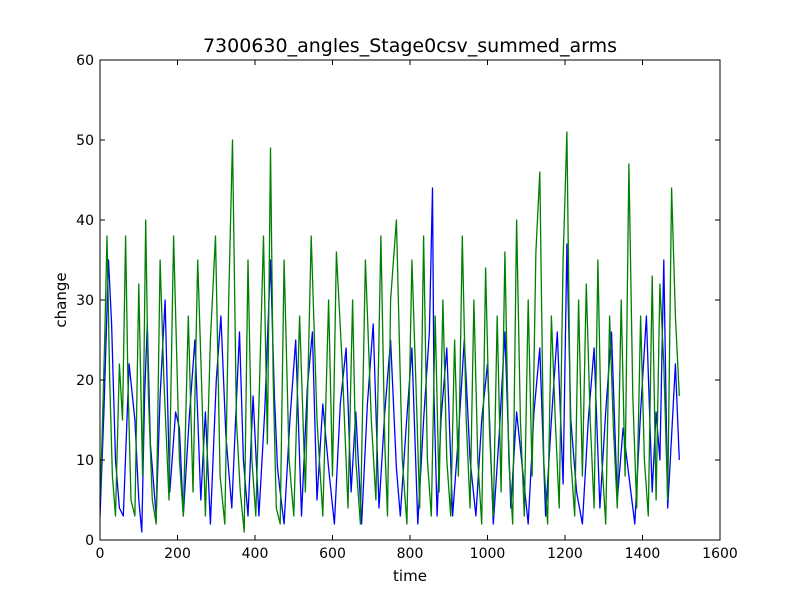  What do you see at coordinates (332, 554) in the screenshot?
I see `x-tick-label: 600` at bounding box center [332, 554].